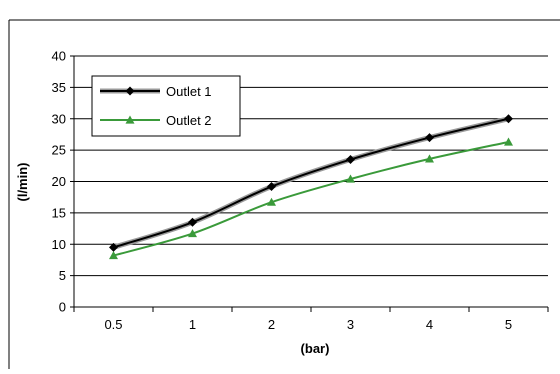 This screenshot has height=374, width=560. I want to click on legend: Outlet 1 Outlet 2, so click(166, 106).